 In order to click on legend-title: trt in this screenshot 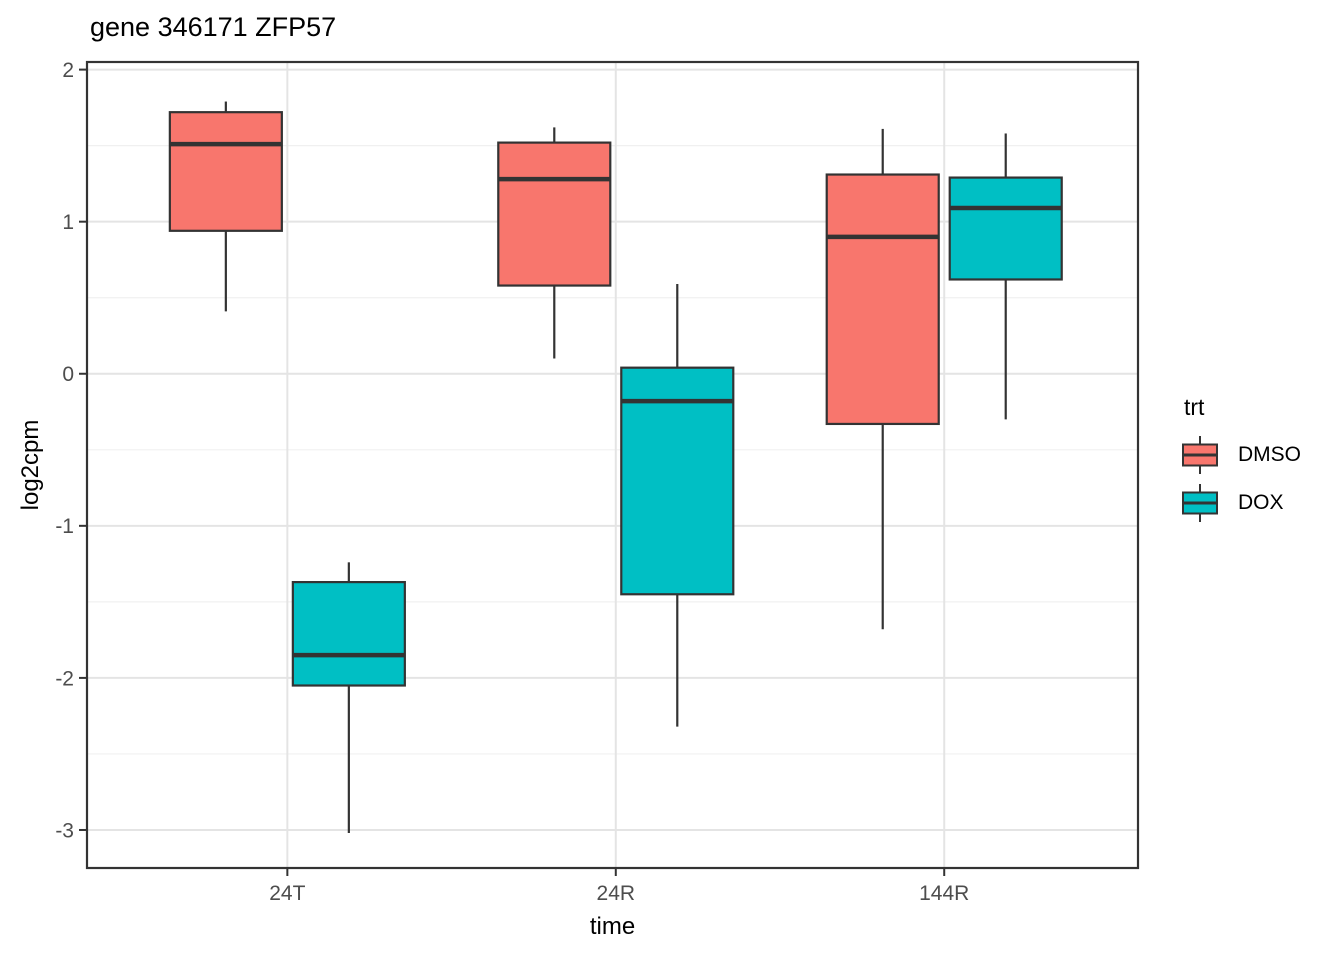, I will do `click(1194, 407)`.